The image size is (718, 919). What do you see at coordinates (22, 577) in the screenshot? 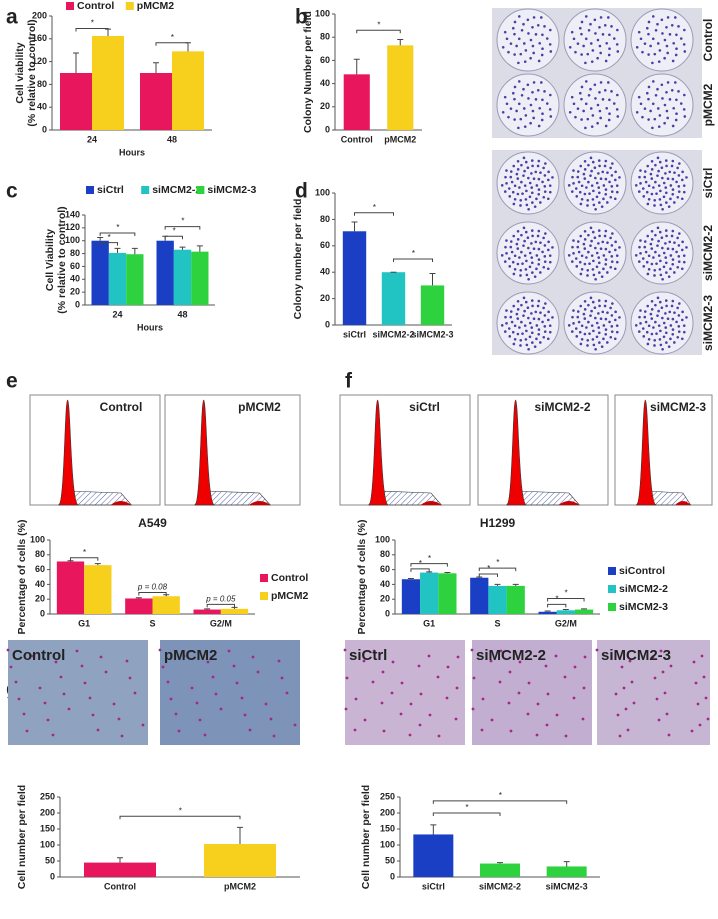
I see `y-axis-label: Percentage of cells (%)` at bounding box center [22, 577].